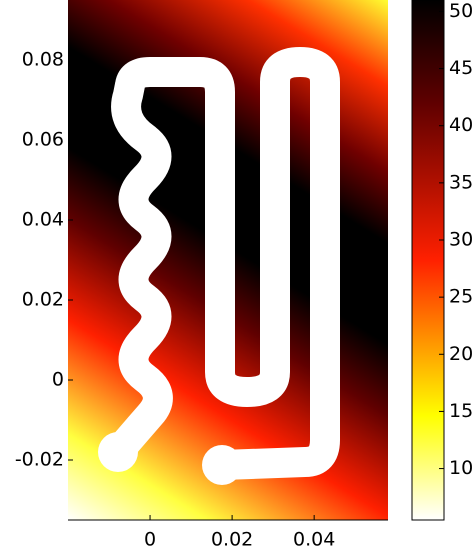  I want to click on colorbar-tick-label: 20, so click(461, 354).